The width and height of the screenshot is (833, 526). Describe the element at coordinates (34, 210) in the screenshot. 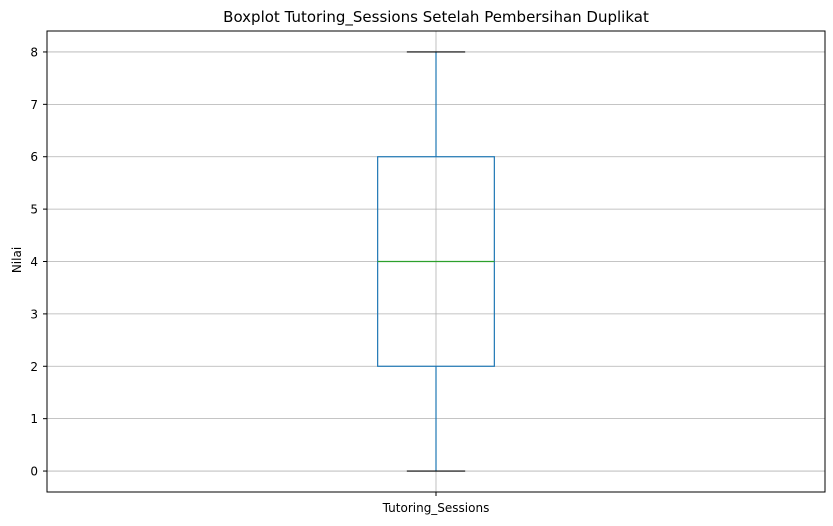

I see `y-tick-label: 5` at that location.